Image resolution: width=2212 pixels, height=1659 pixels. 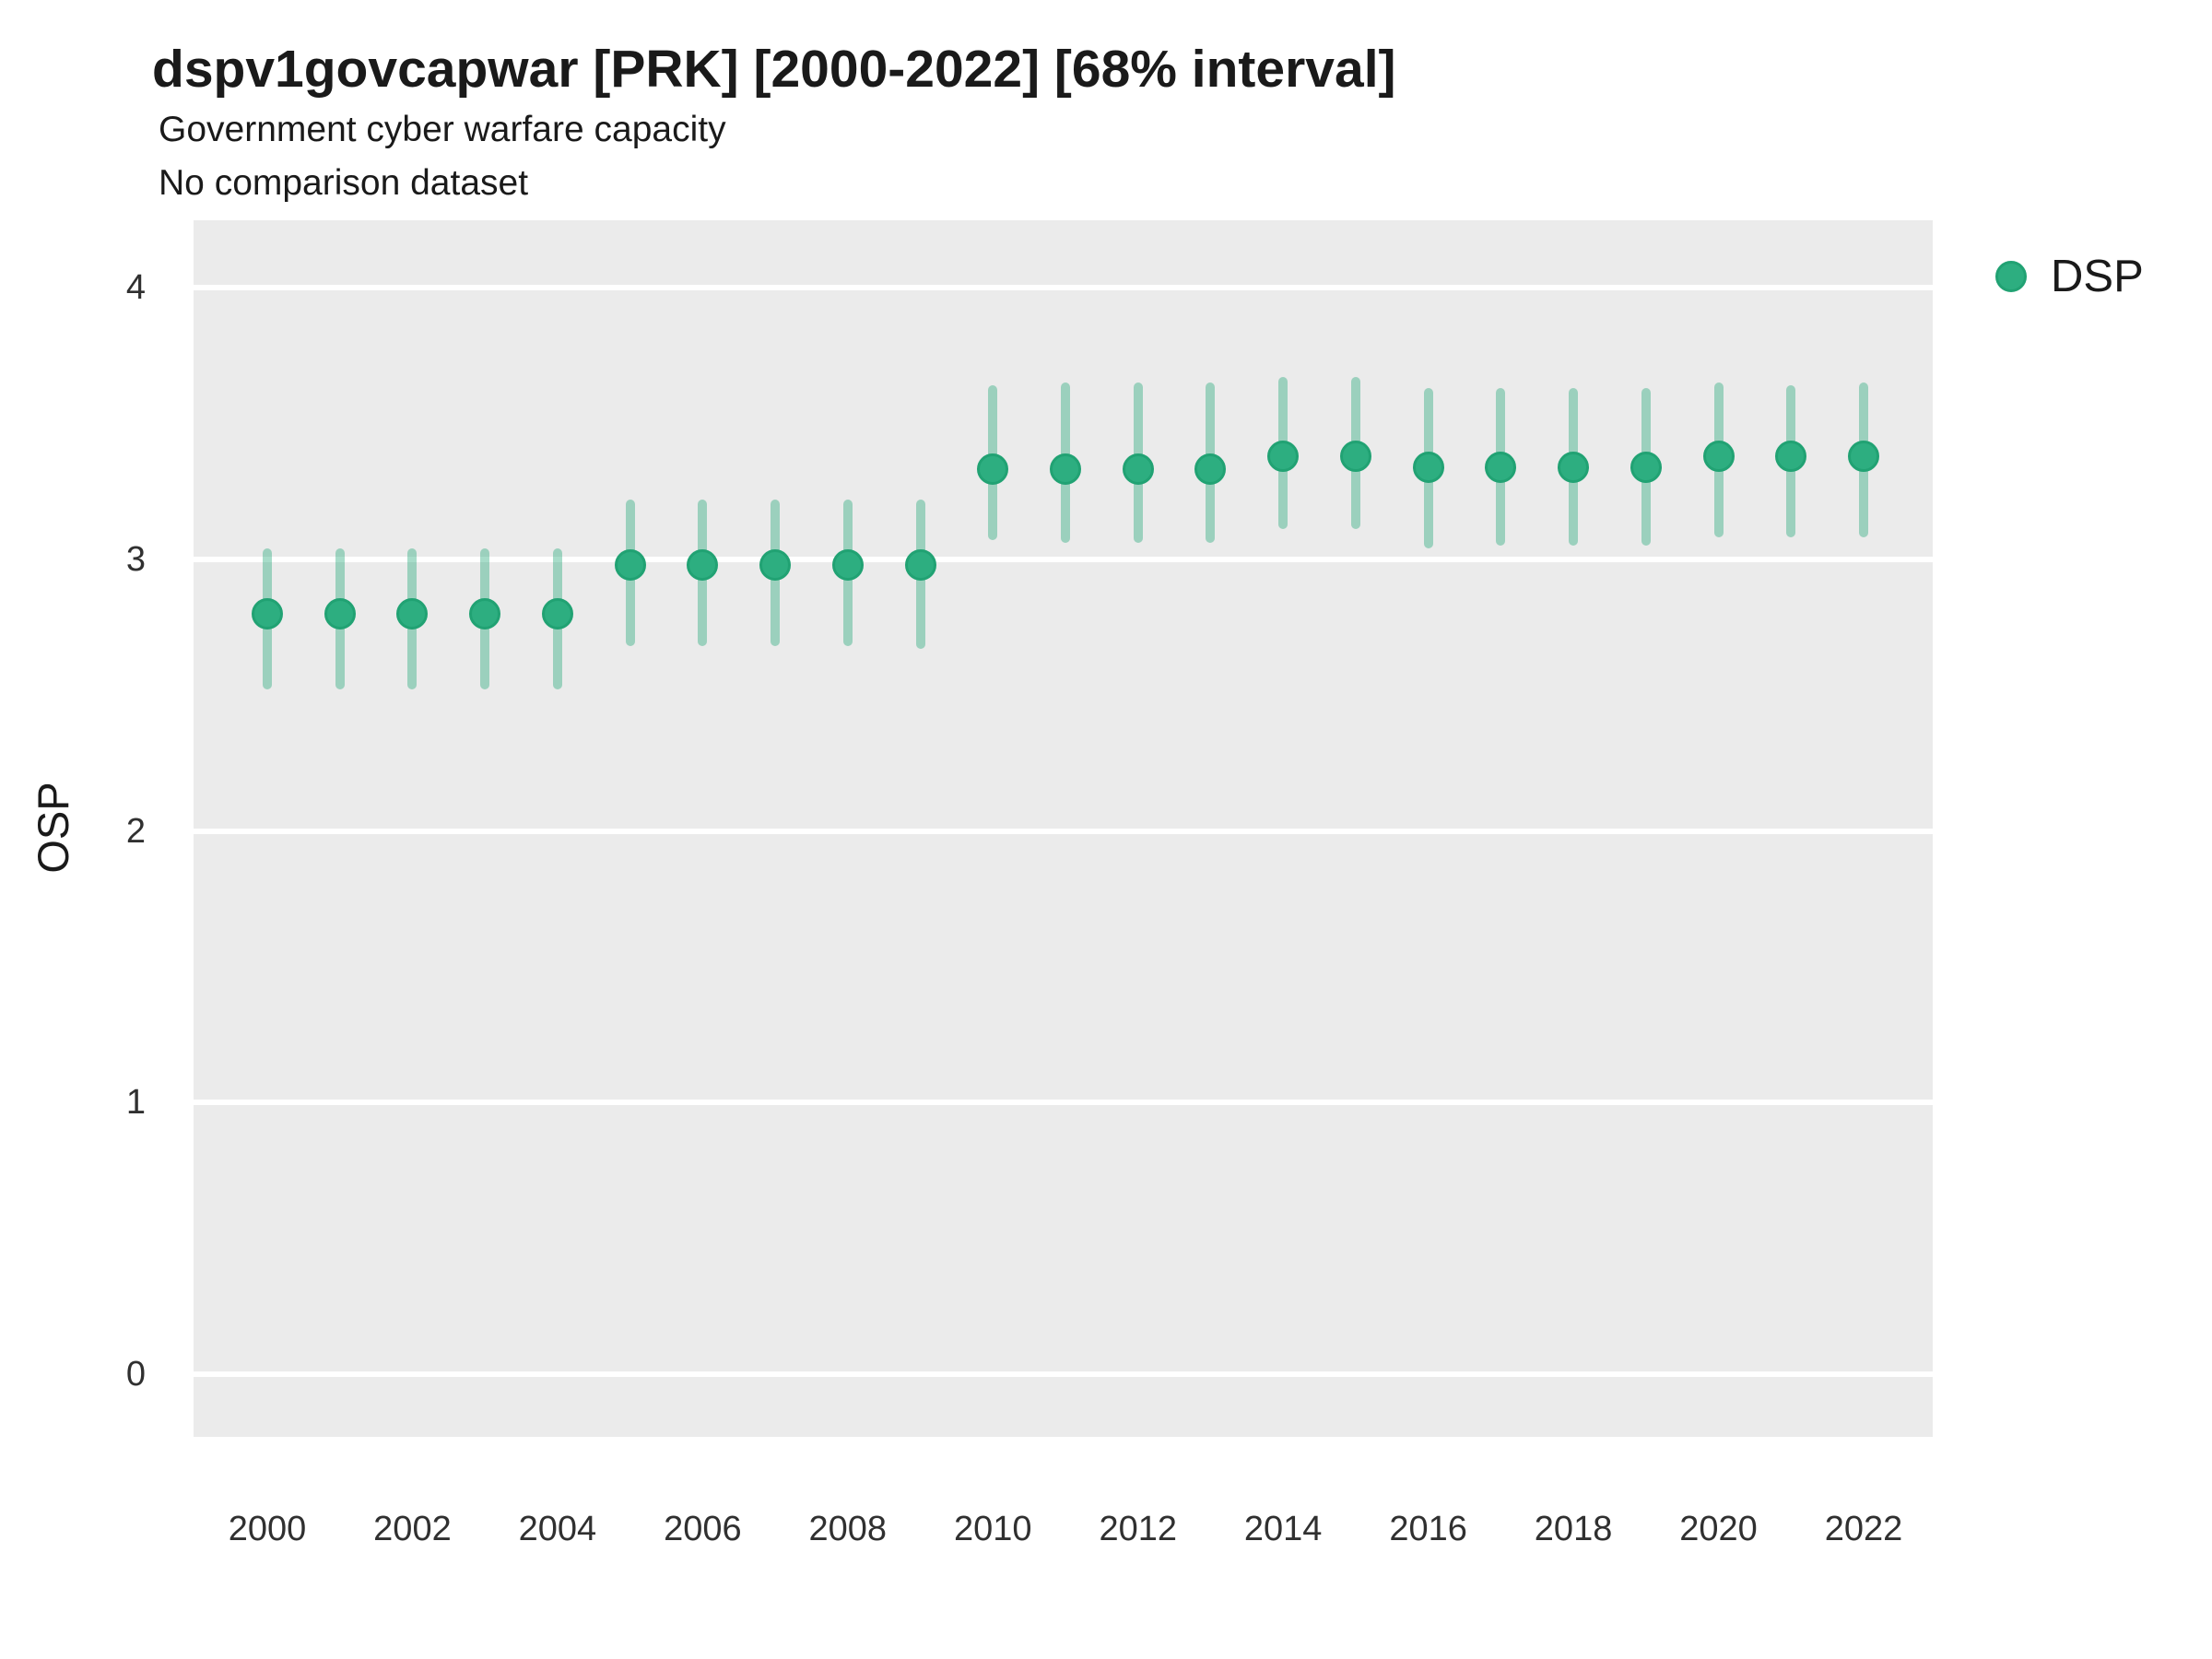 I want to click on point-dot-2002, so click(x=412, y=613).